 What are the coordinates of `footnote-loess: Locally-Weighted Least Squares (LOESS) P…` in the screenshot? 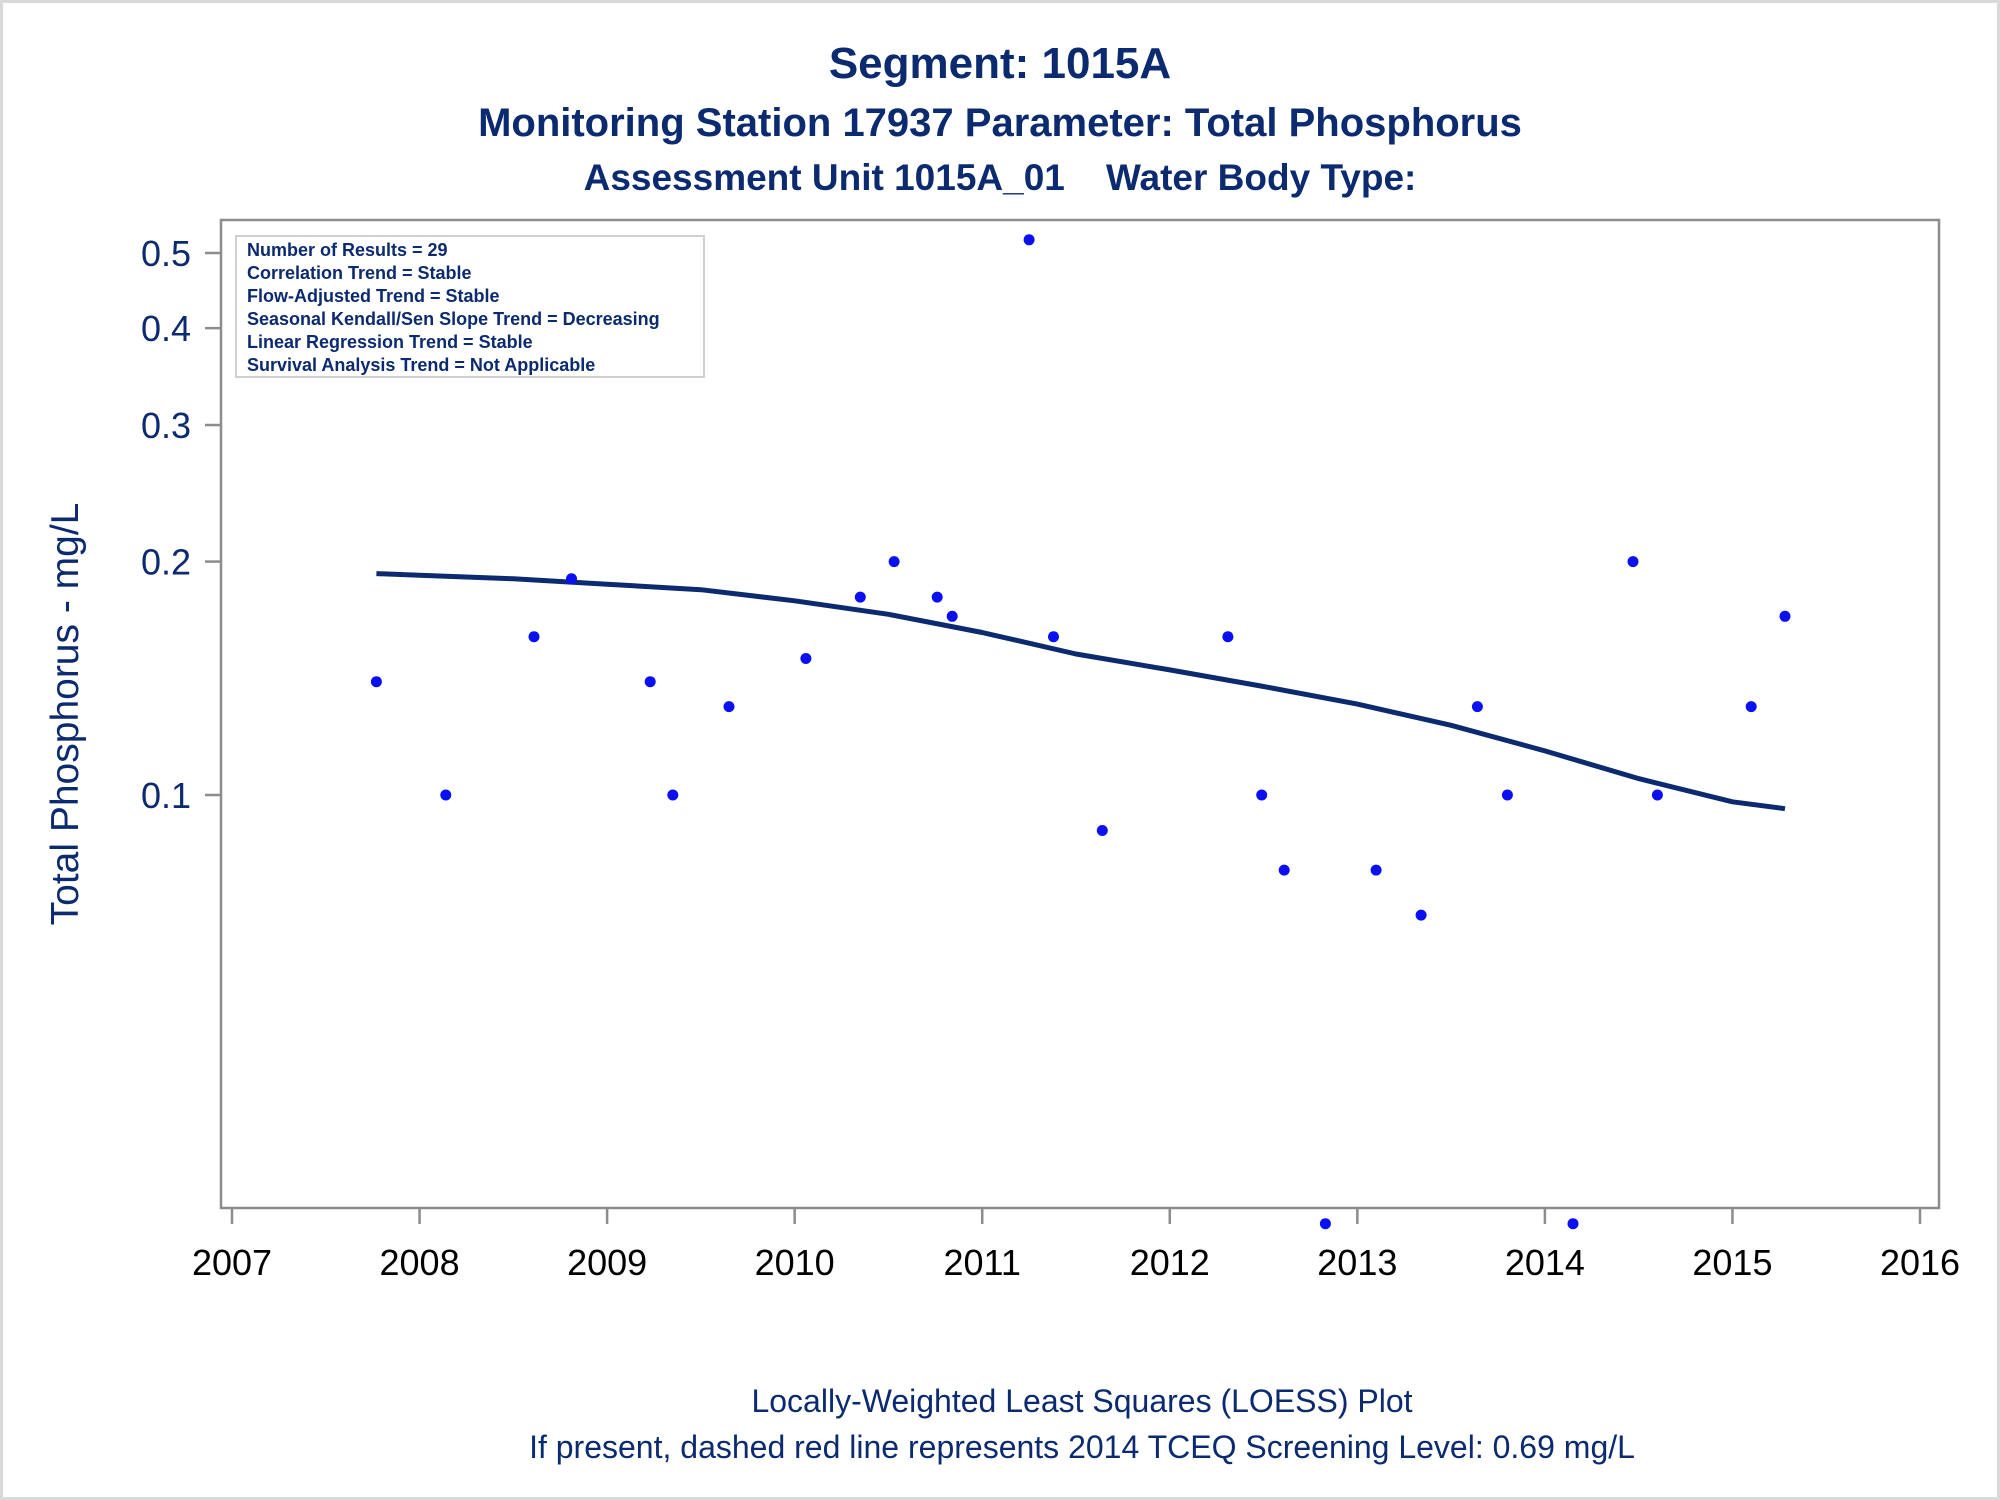 It's located at (1081, 1401).